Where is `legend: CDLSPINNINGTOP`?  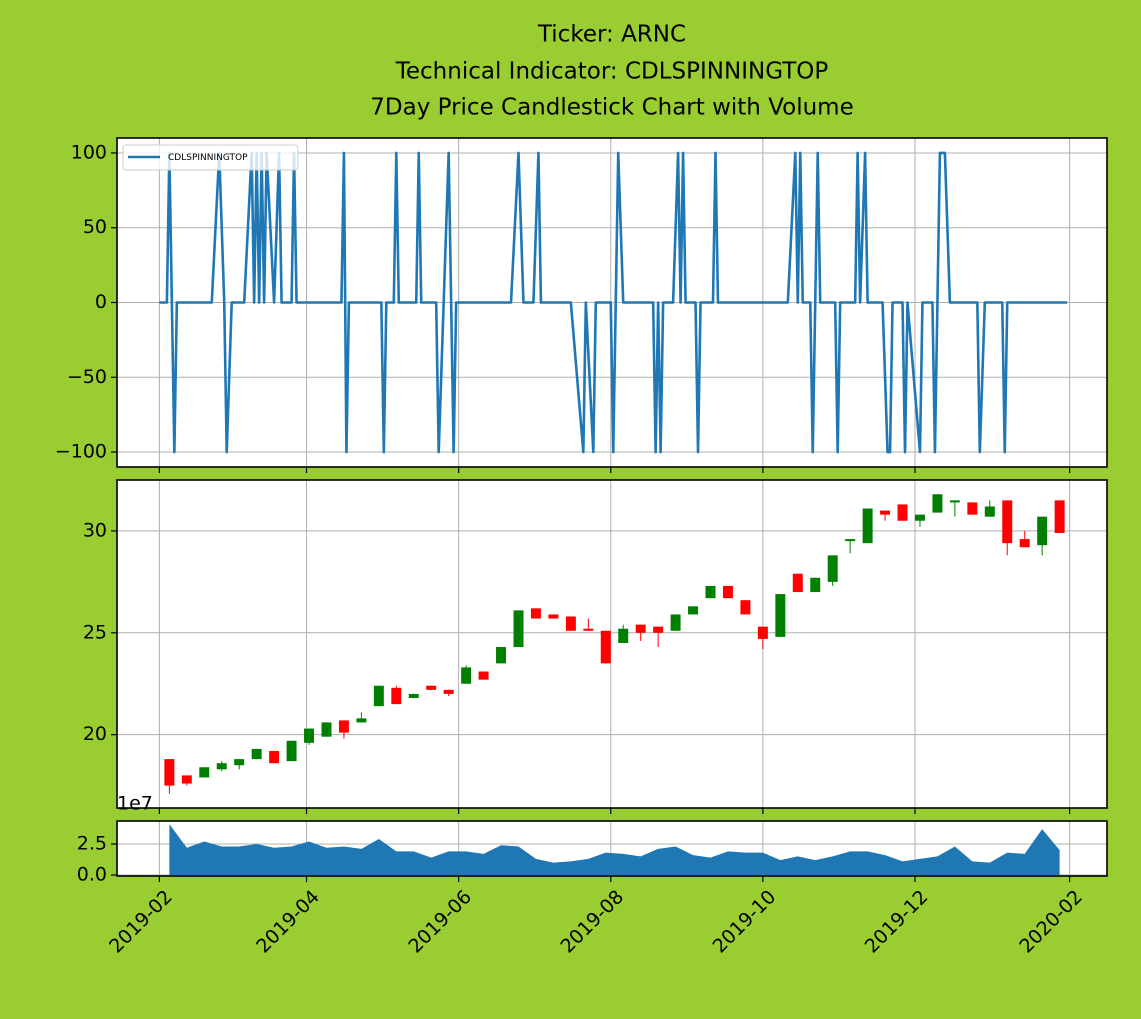
legend: CDLSPINNINGTOP is located at coordinates (210, 157).